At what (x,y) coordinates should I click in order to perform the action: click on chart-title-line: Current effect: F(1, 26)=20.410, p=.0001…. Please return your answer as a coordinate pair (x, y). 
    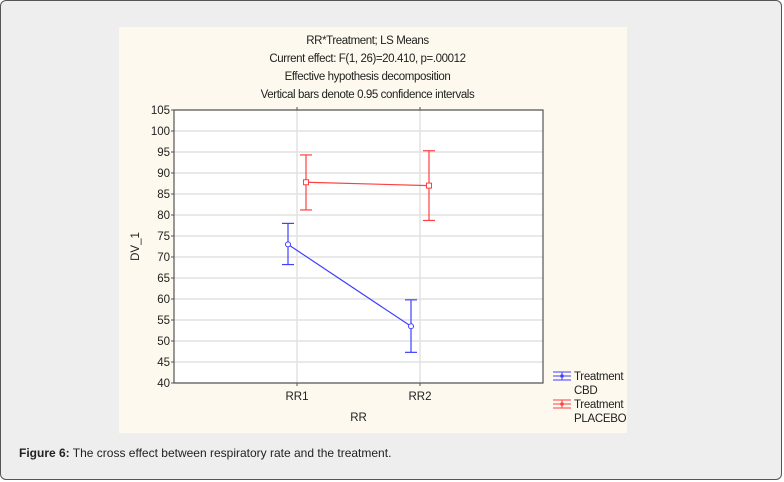
    Looking at the image, I should click on (367, 59).